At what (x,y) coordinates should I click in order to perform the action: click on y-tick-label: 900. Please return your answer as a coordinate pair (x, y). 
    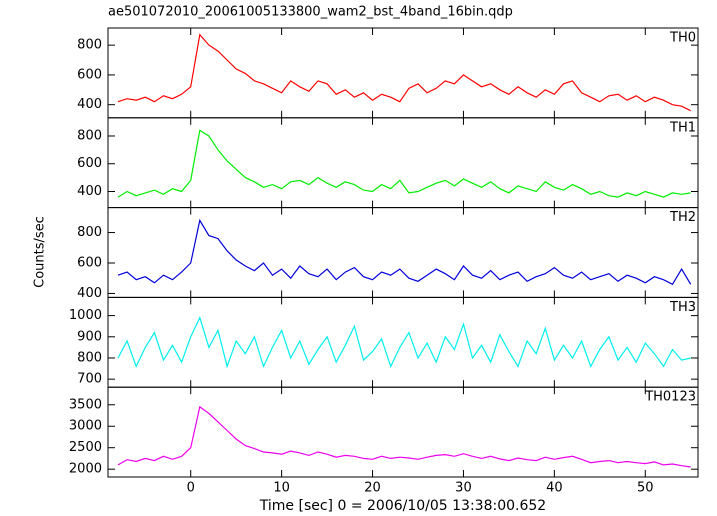
    Looking at the image, I should click on (89, 336).